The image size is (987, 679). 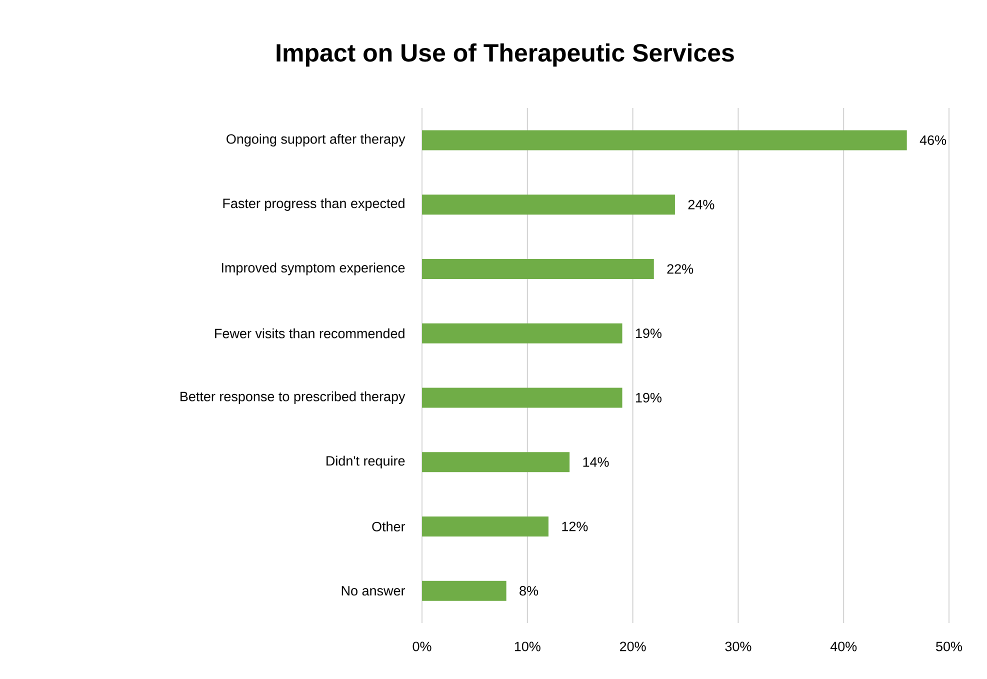 I want to click on data-label: 24%, so click(x=701, y=205).